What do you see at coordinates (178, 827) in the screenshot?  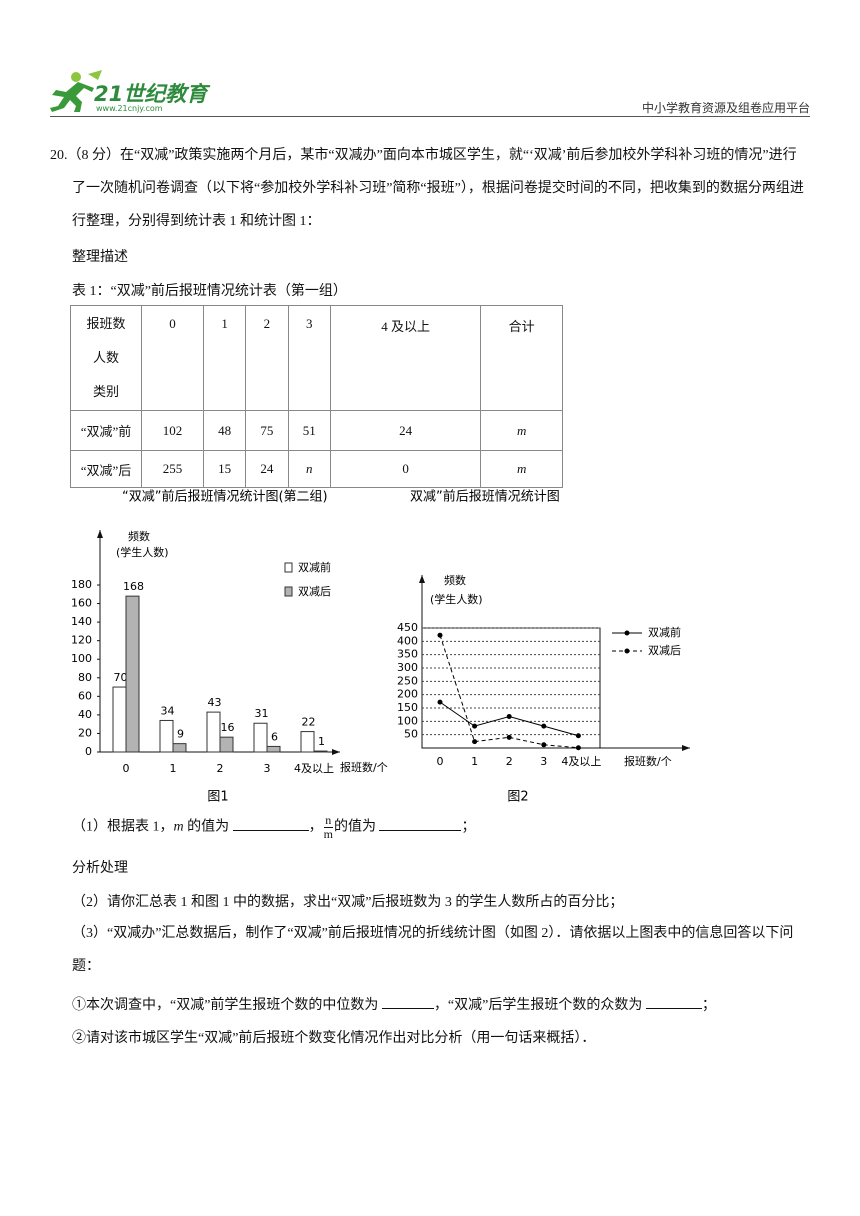 I see `variable: m` at bounding box center [178, 827].